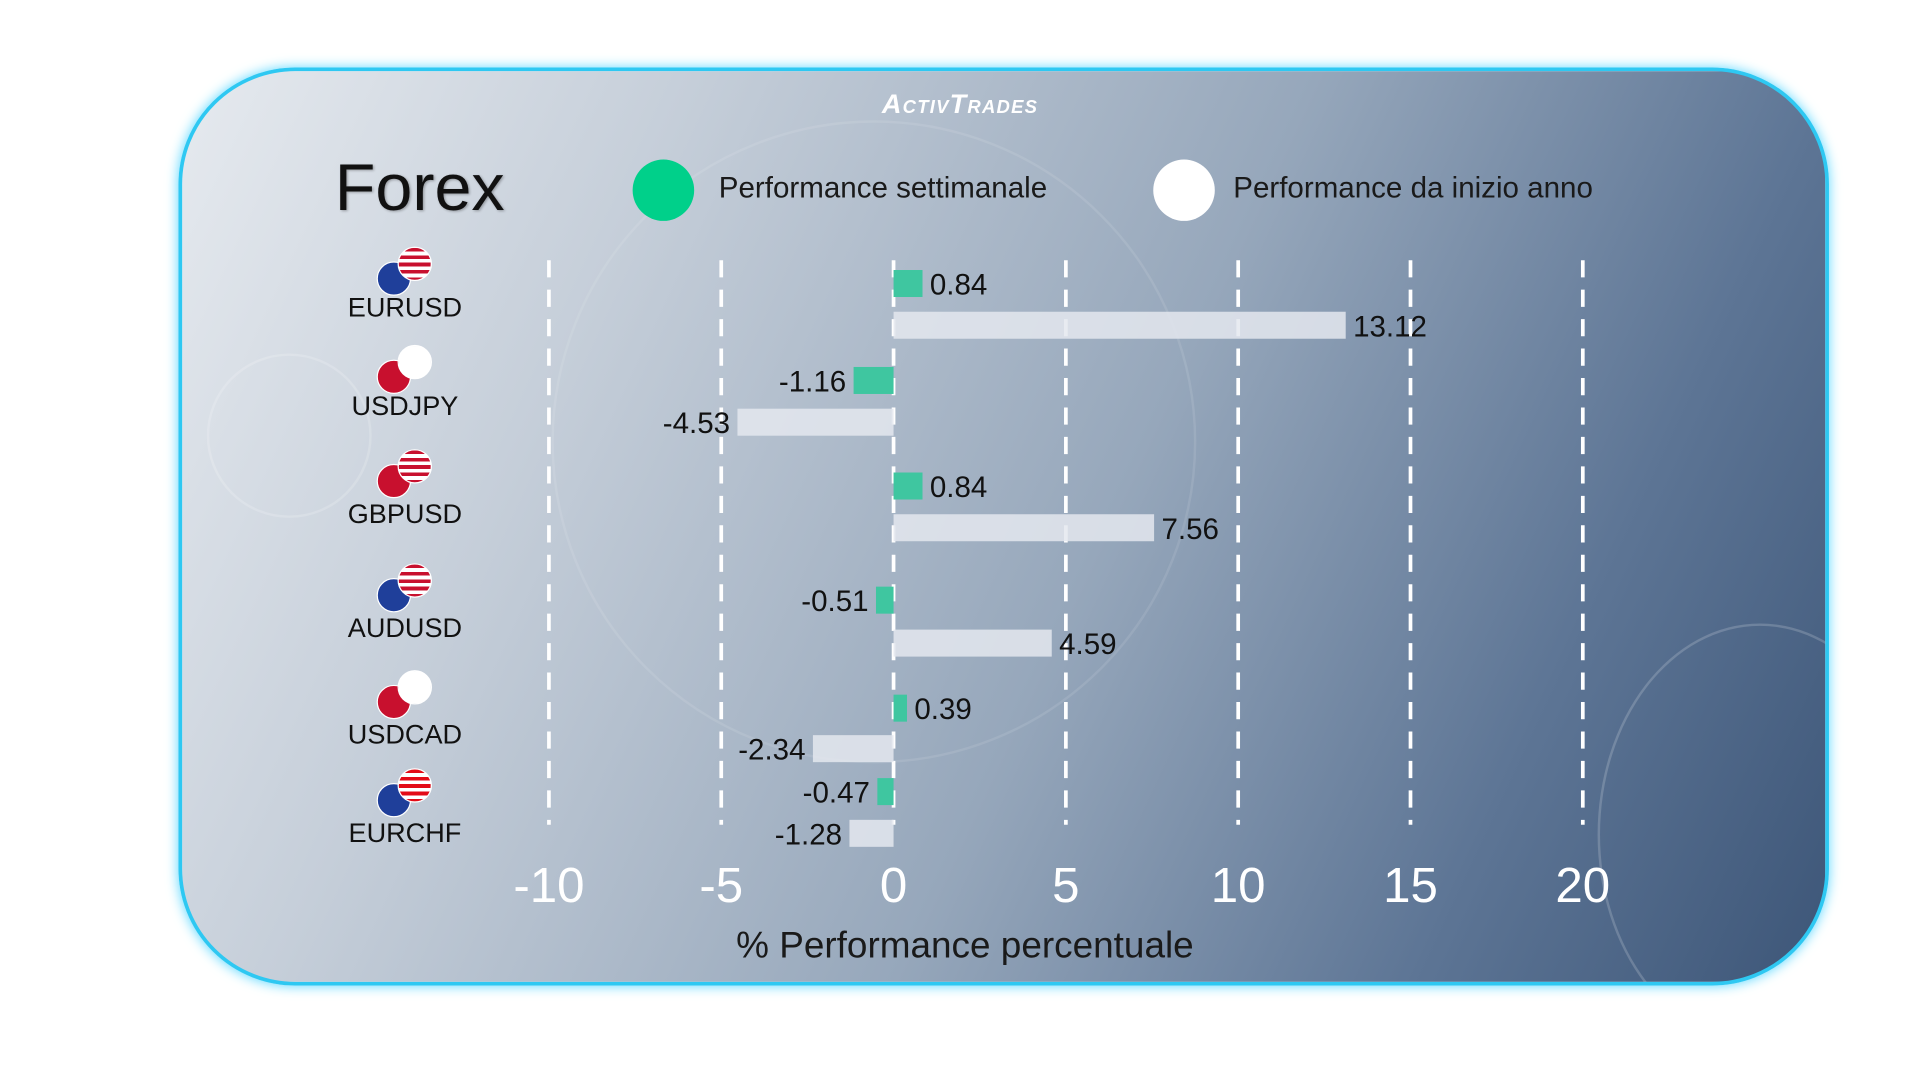  I want to click on currency-pair-label: EURCHF, so click(405, 833).